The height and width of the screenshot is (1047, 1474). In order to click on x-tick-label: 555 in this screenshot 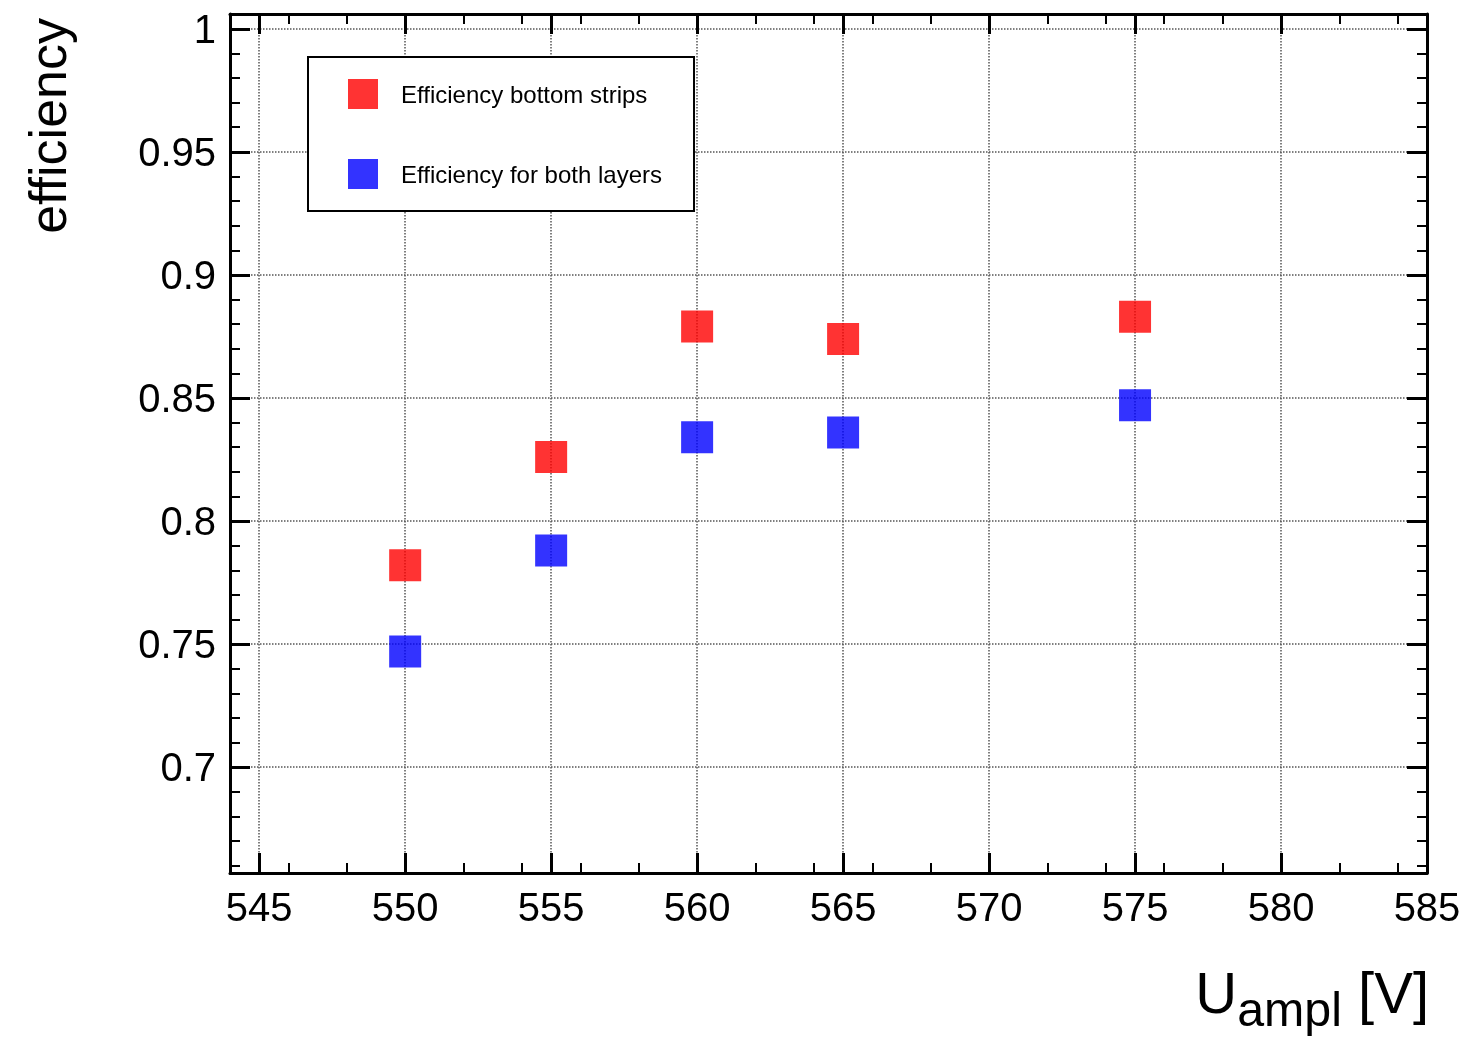, I will do `click(551, 907)`.